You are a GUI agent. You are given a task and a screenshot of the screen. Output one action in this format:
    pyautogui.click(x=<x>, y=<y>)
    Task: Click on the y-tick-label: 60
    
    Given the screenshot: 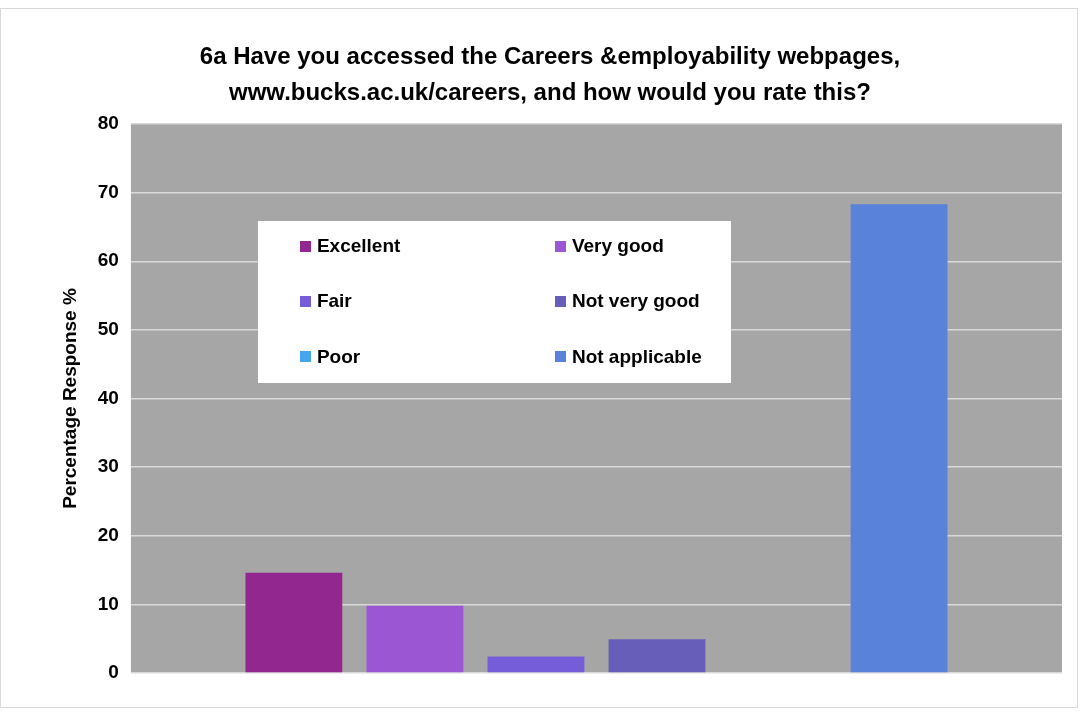 What is the action you would take?
    pyautogui.click(x=108, y=260)
    